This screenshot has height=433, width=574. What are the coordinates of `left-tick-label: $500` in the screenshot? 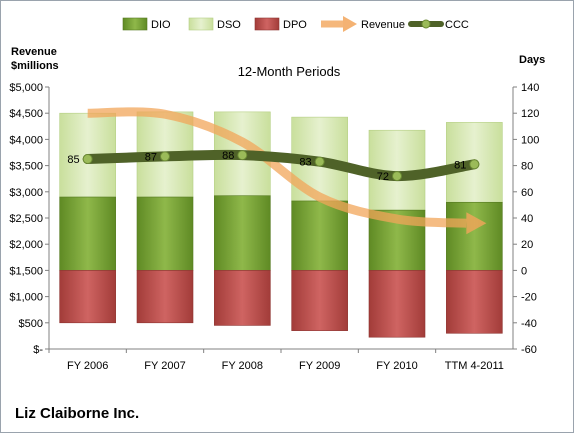 It's located at (31, 324).